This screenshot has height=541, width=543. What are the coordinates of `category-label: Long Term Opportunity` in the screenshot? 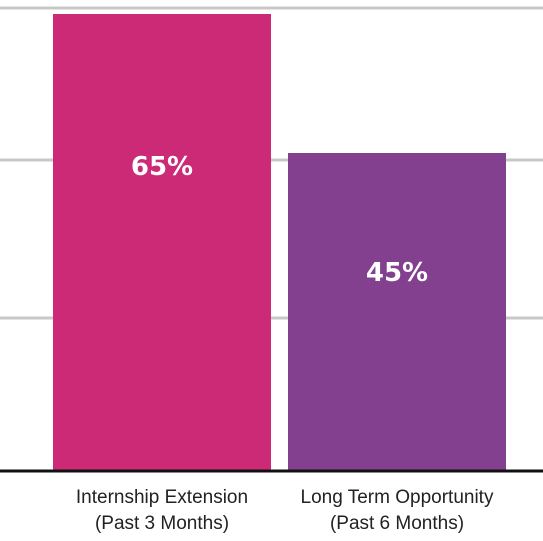 It's located at (397, 497).